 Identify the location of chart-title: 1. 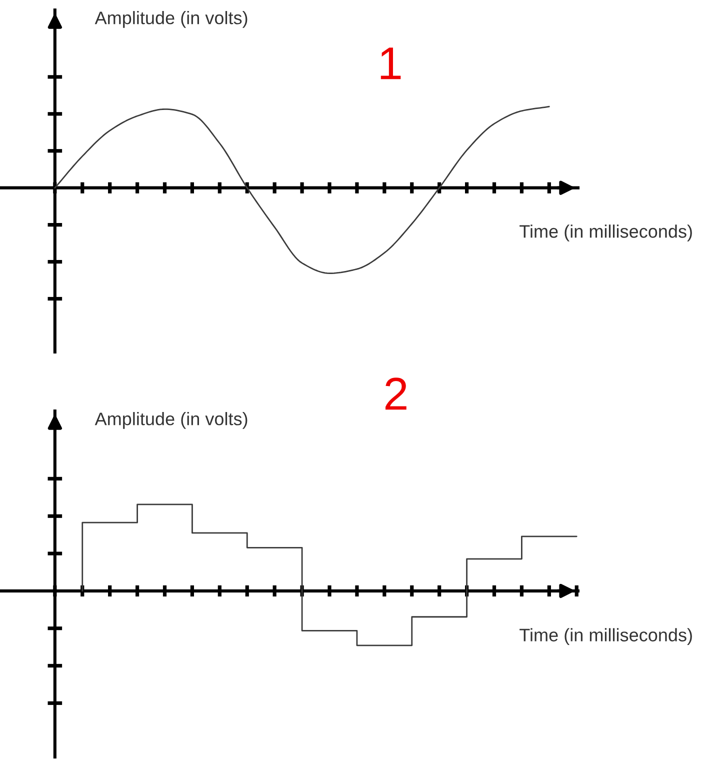
(390, 64).